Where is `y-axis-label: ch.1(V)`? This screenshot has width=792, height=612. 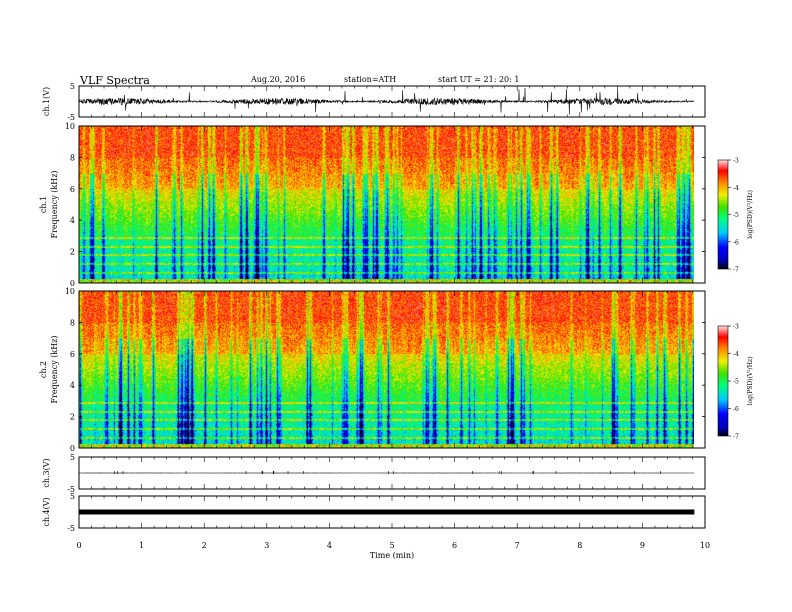
y-axis-label: ch.1(V) is located at coordinates (46, 101).